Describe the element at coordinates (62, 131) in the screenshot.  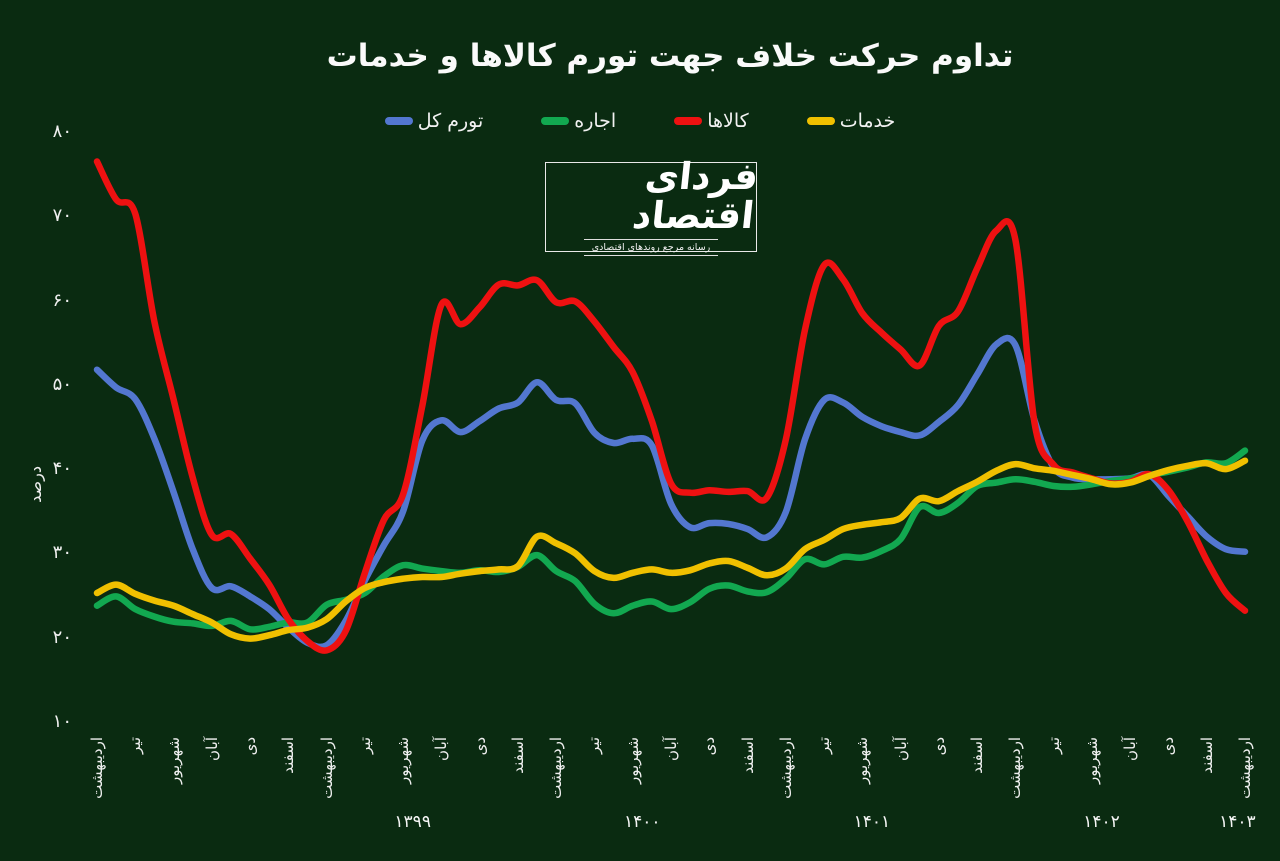
I see `y-tick-80: ۸۰` at that location.